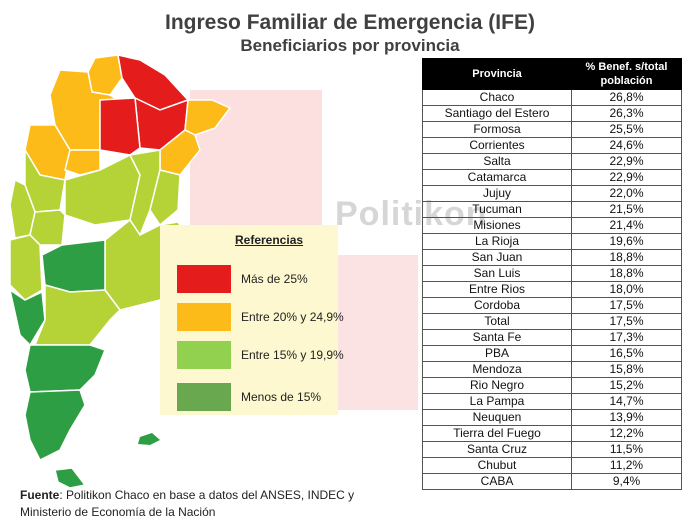 The width and height of the screenshot is (700, 525). What do you see at coordinates (626, 225) in the screenshot?
I see `cell-percentage: 21,4%` at bounding box center [626, 225].